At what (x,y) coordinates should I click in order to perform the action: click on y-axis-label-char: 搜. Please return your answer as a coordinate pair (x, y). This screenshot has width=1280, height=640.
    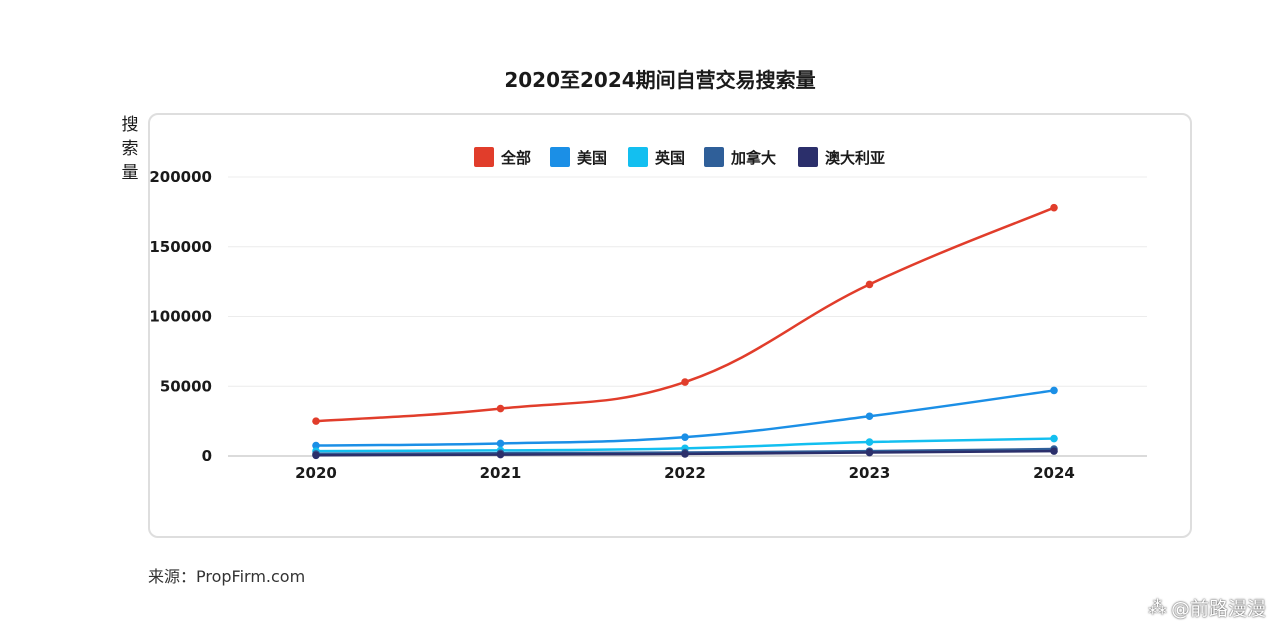
    Looking at the image, I should click on (130, 125).